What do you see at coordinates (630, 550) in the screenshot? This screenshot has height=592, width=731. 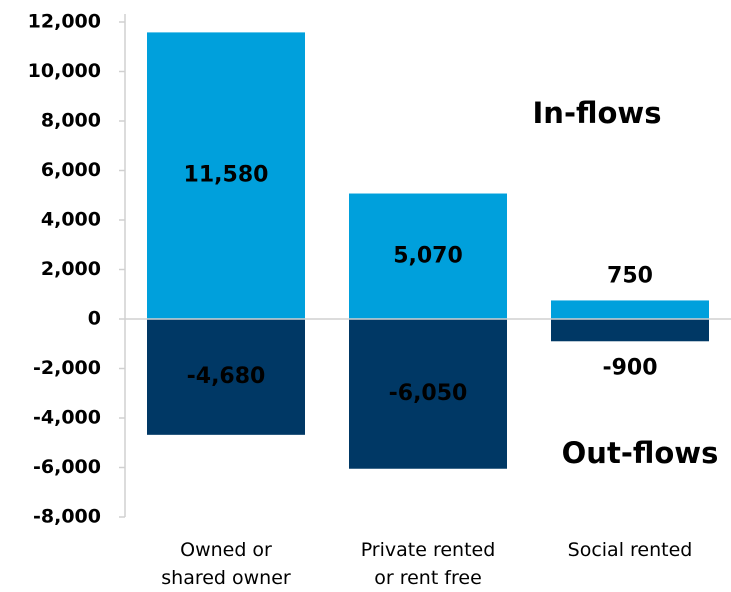 I see `x-tick-label: Social rented` at bounding box center [630, 550].